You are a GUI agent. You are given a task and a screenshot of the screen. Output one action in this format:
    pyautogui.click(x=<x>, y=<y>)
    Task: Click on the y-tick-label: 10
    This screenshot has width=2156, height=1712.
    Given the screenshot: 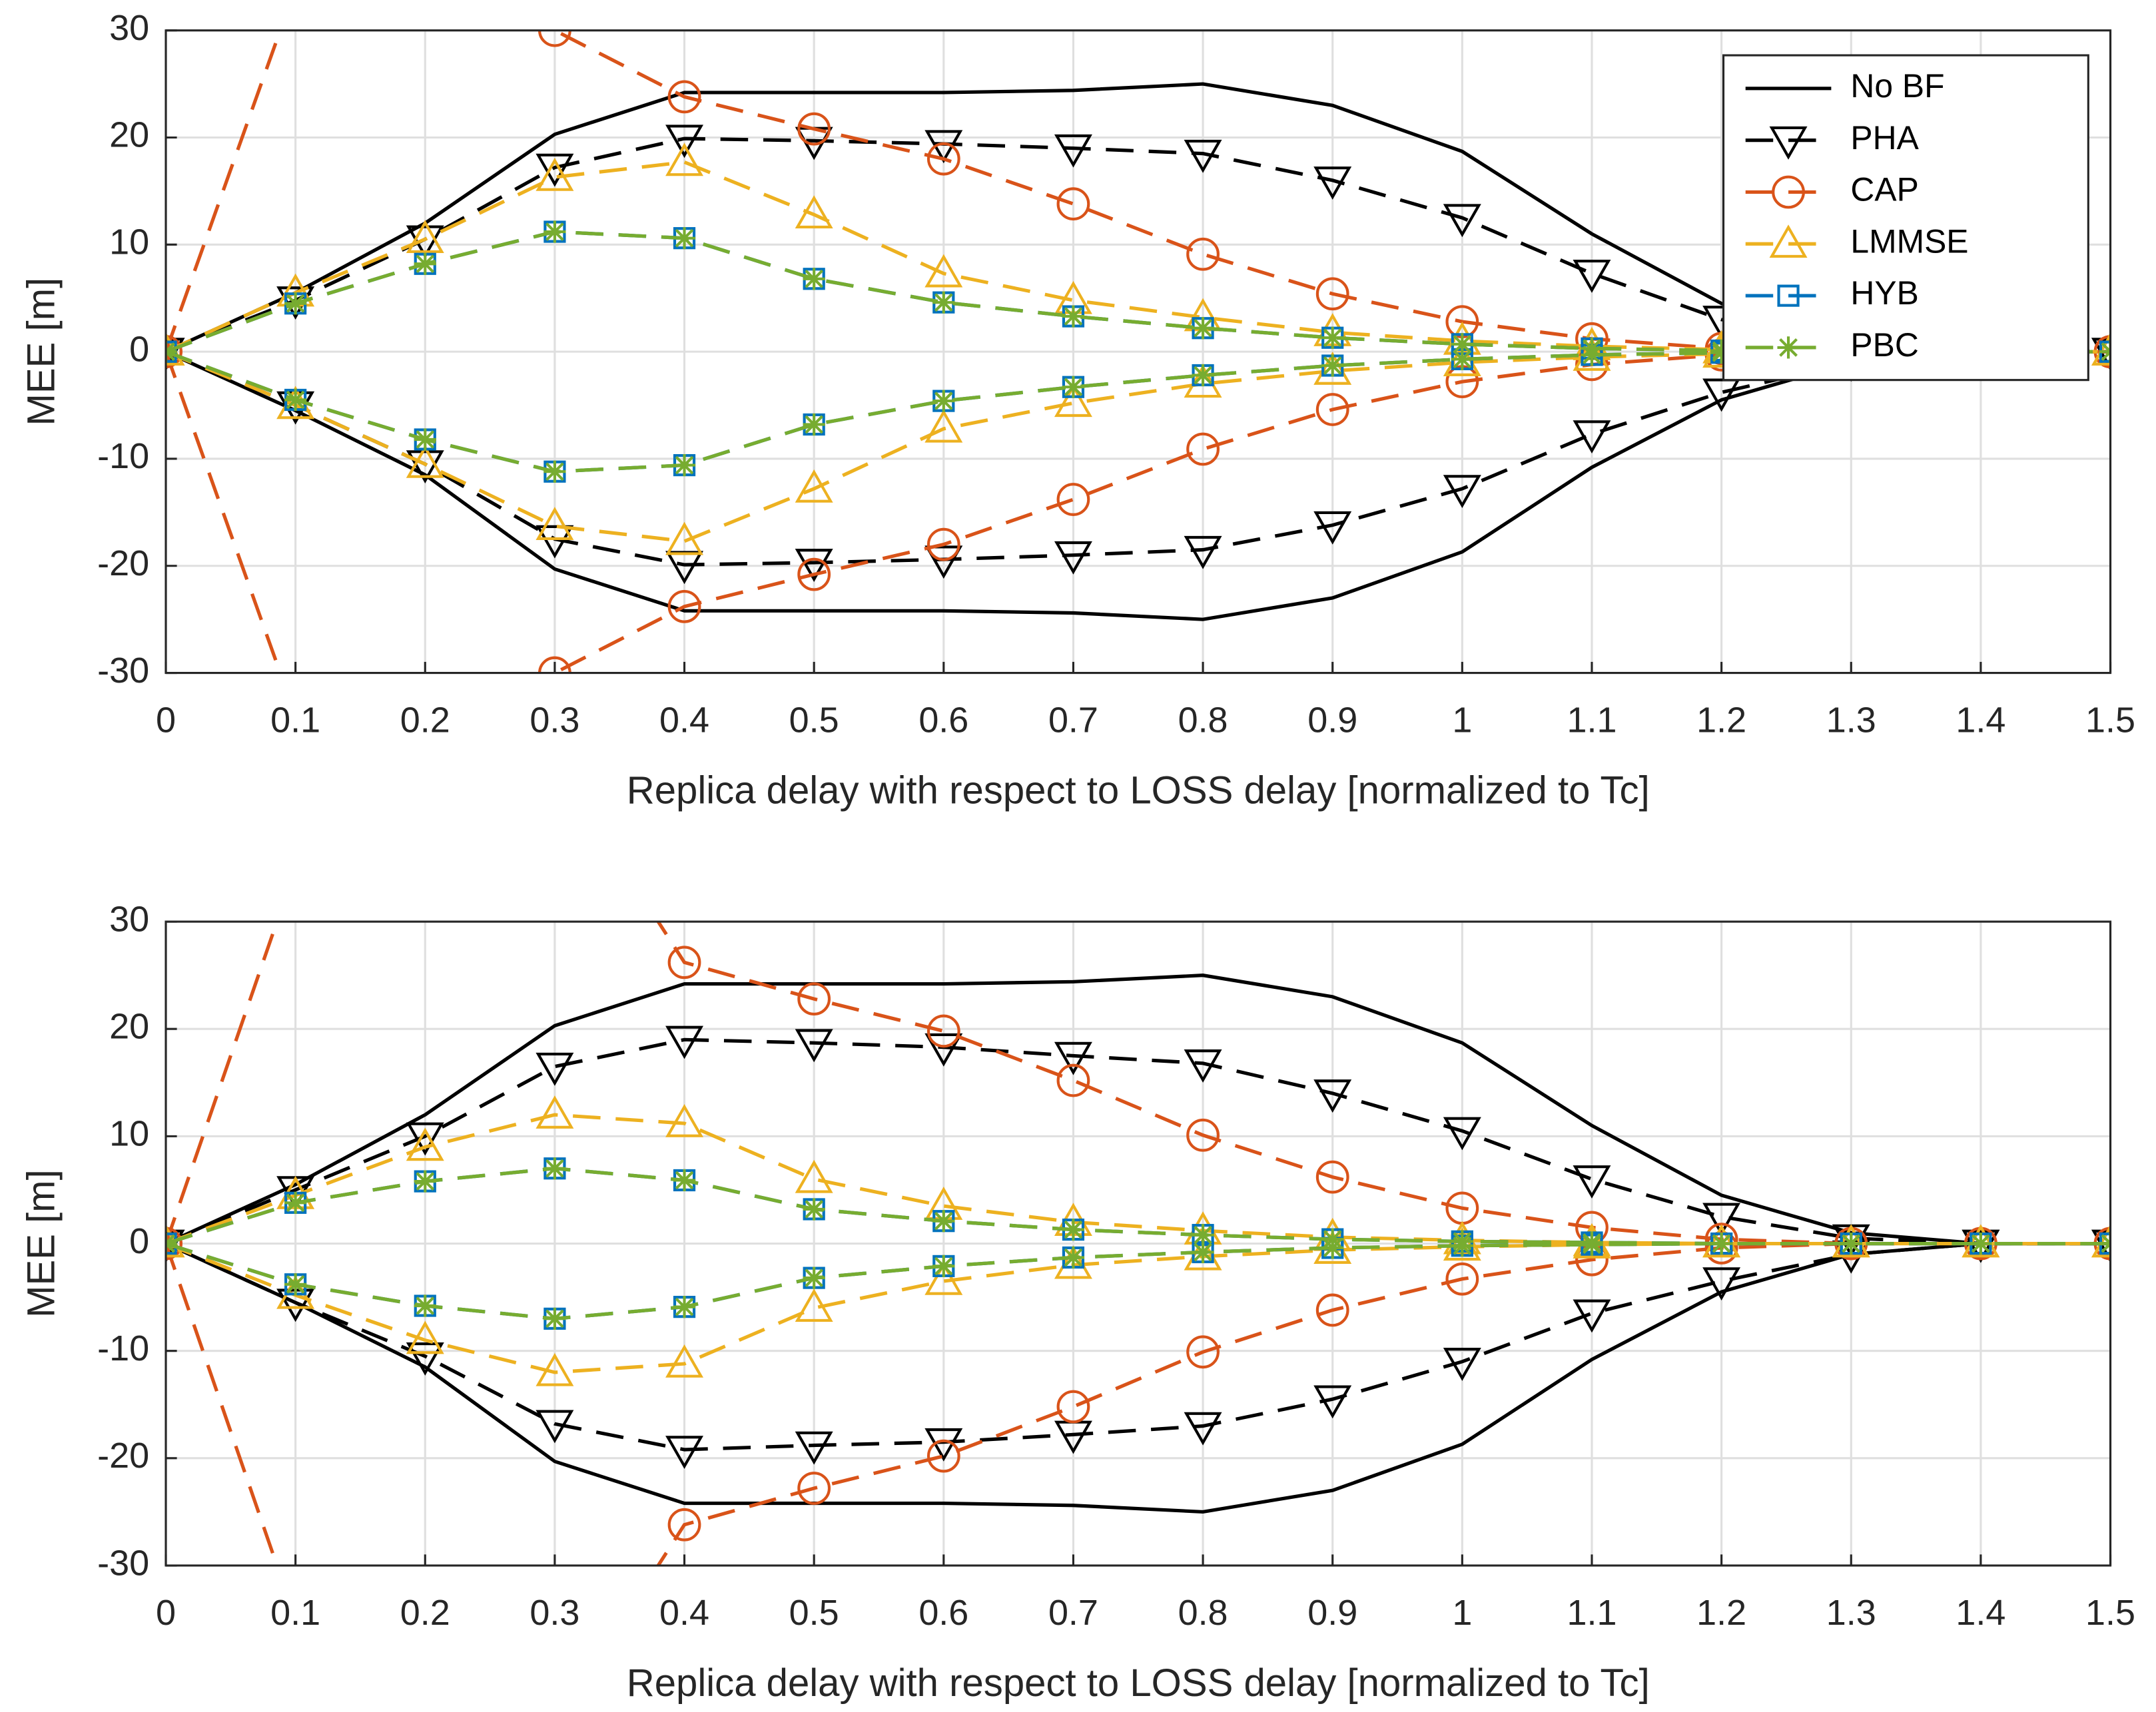 What is the action you would take?
    pyautogui.click(x=129, y=242)
    